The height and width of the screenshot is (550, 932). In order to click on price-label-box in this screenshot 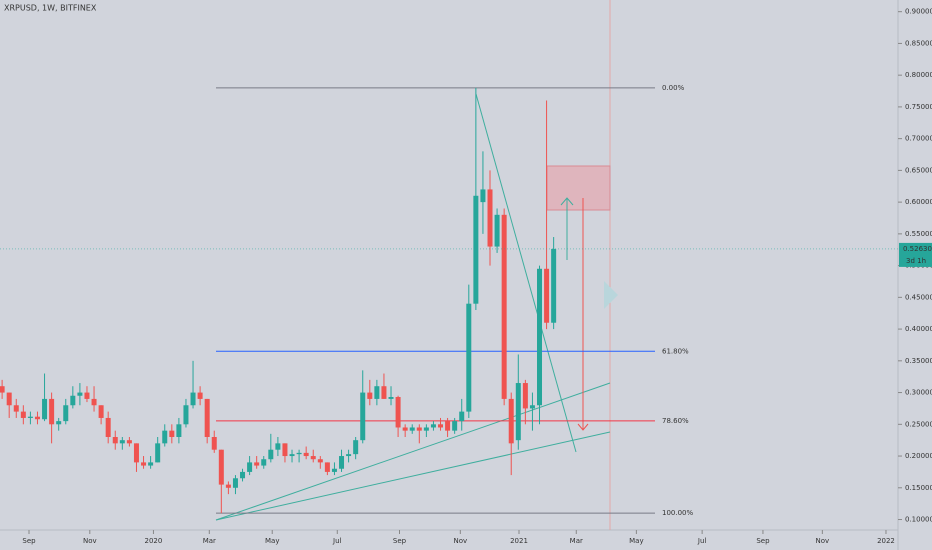, I will do `click(915, 254)`.